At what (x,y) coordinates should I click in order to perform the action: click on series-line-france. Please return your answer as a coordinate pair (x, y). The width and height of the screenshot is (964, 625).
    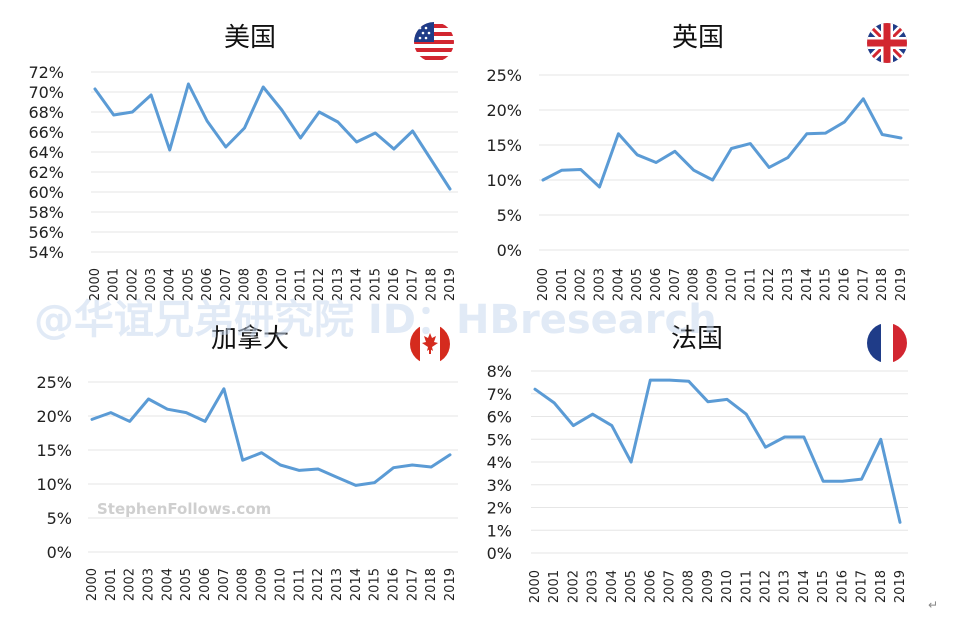
    Looking at the image, I should click on (717, 451).